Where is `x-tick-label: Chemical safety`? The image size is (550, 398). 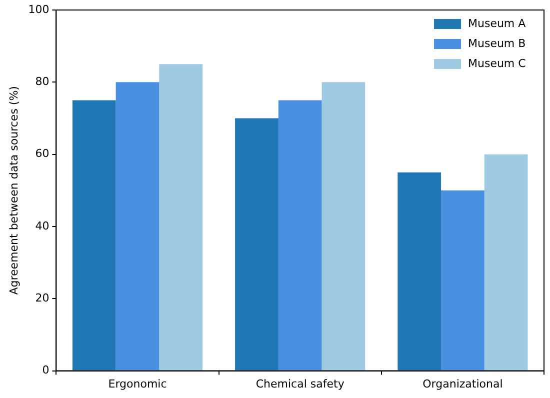
x-tick-label: Chemical safety is located at coordinates (300, 383).